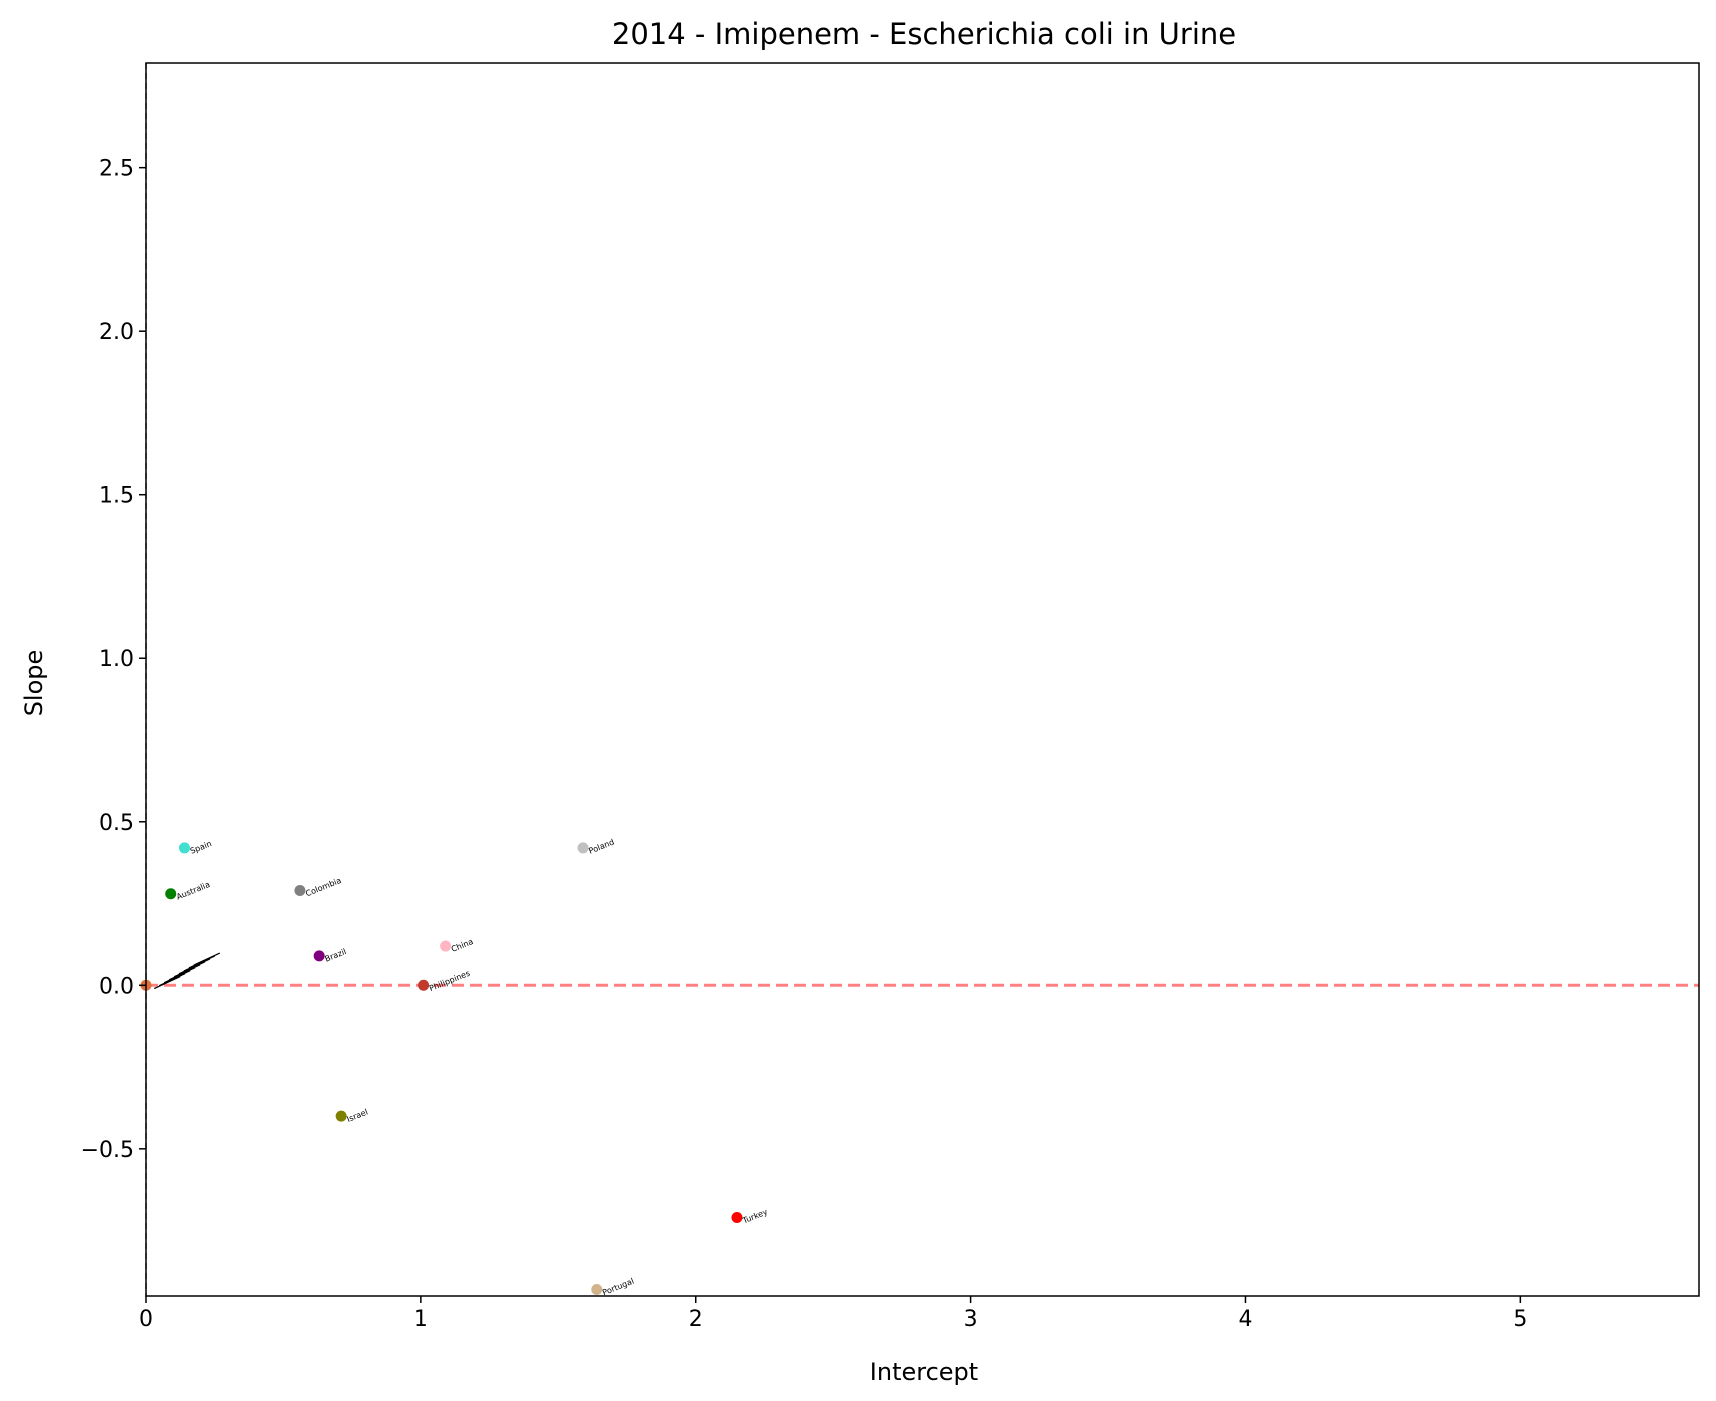 This screenshot has height=1401, width=1716. What do you see at coordinates (146, 1319) in the screenshot?
I see `x-tick-label: 0` at bounding box center [146, 1319].